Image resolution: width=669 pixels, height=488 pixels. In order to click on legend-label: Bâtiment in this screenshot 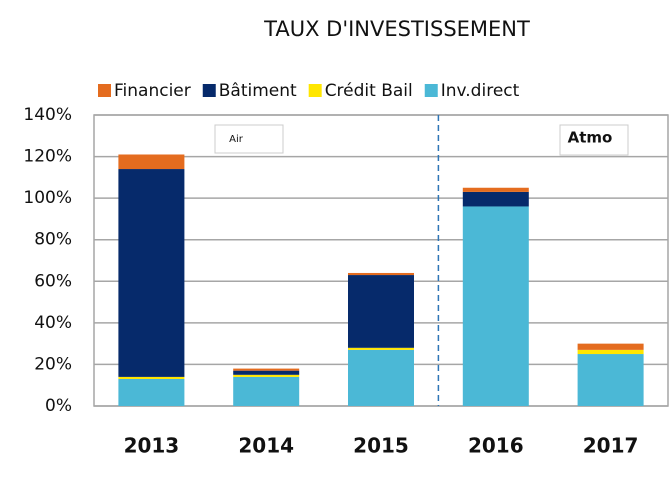, I will do `click(258, 91)`.